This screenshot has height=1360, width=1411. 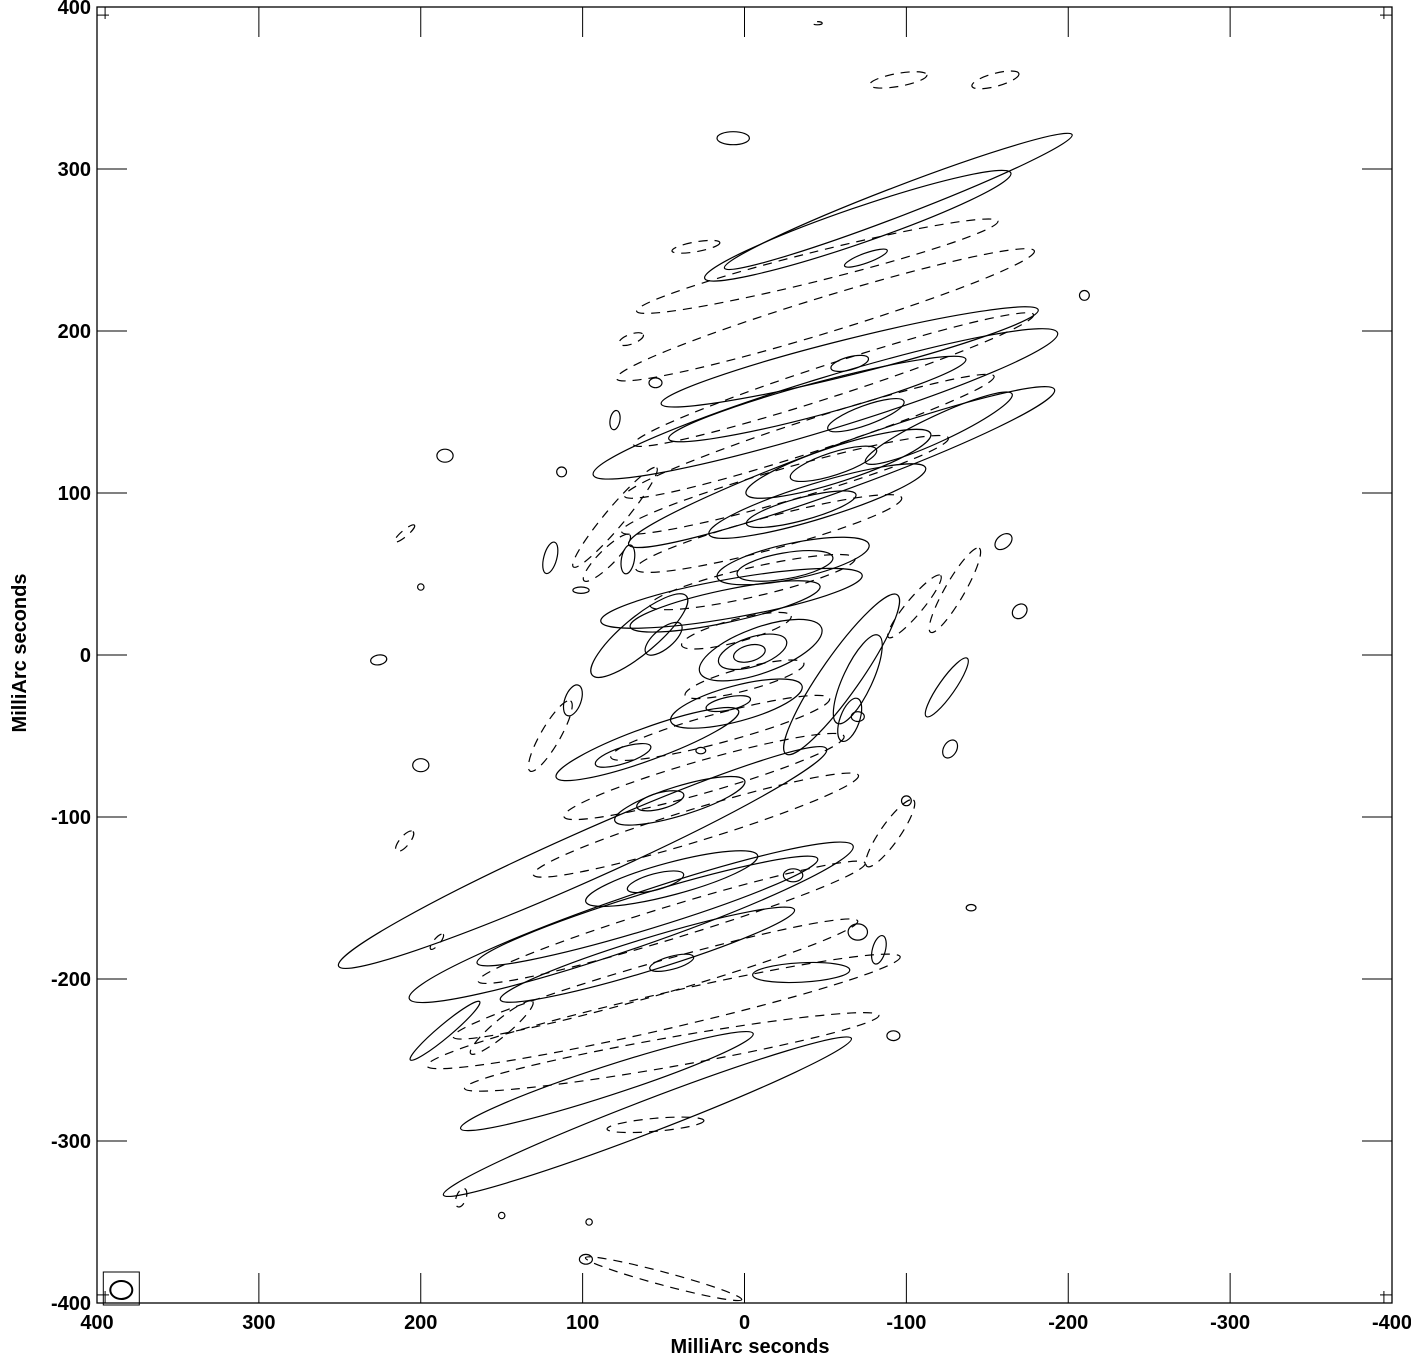 I want to click on y-tick-label: 100, so click(x=74, y=494).